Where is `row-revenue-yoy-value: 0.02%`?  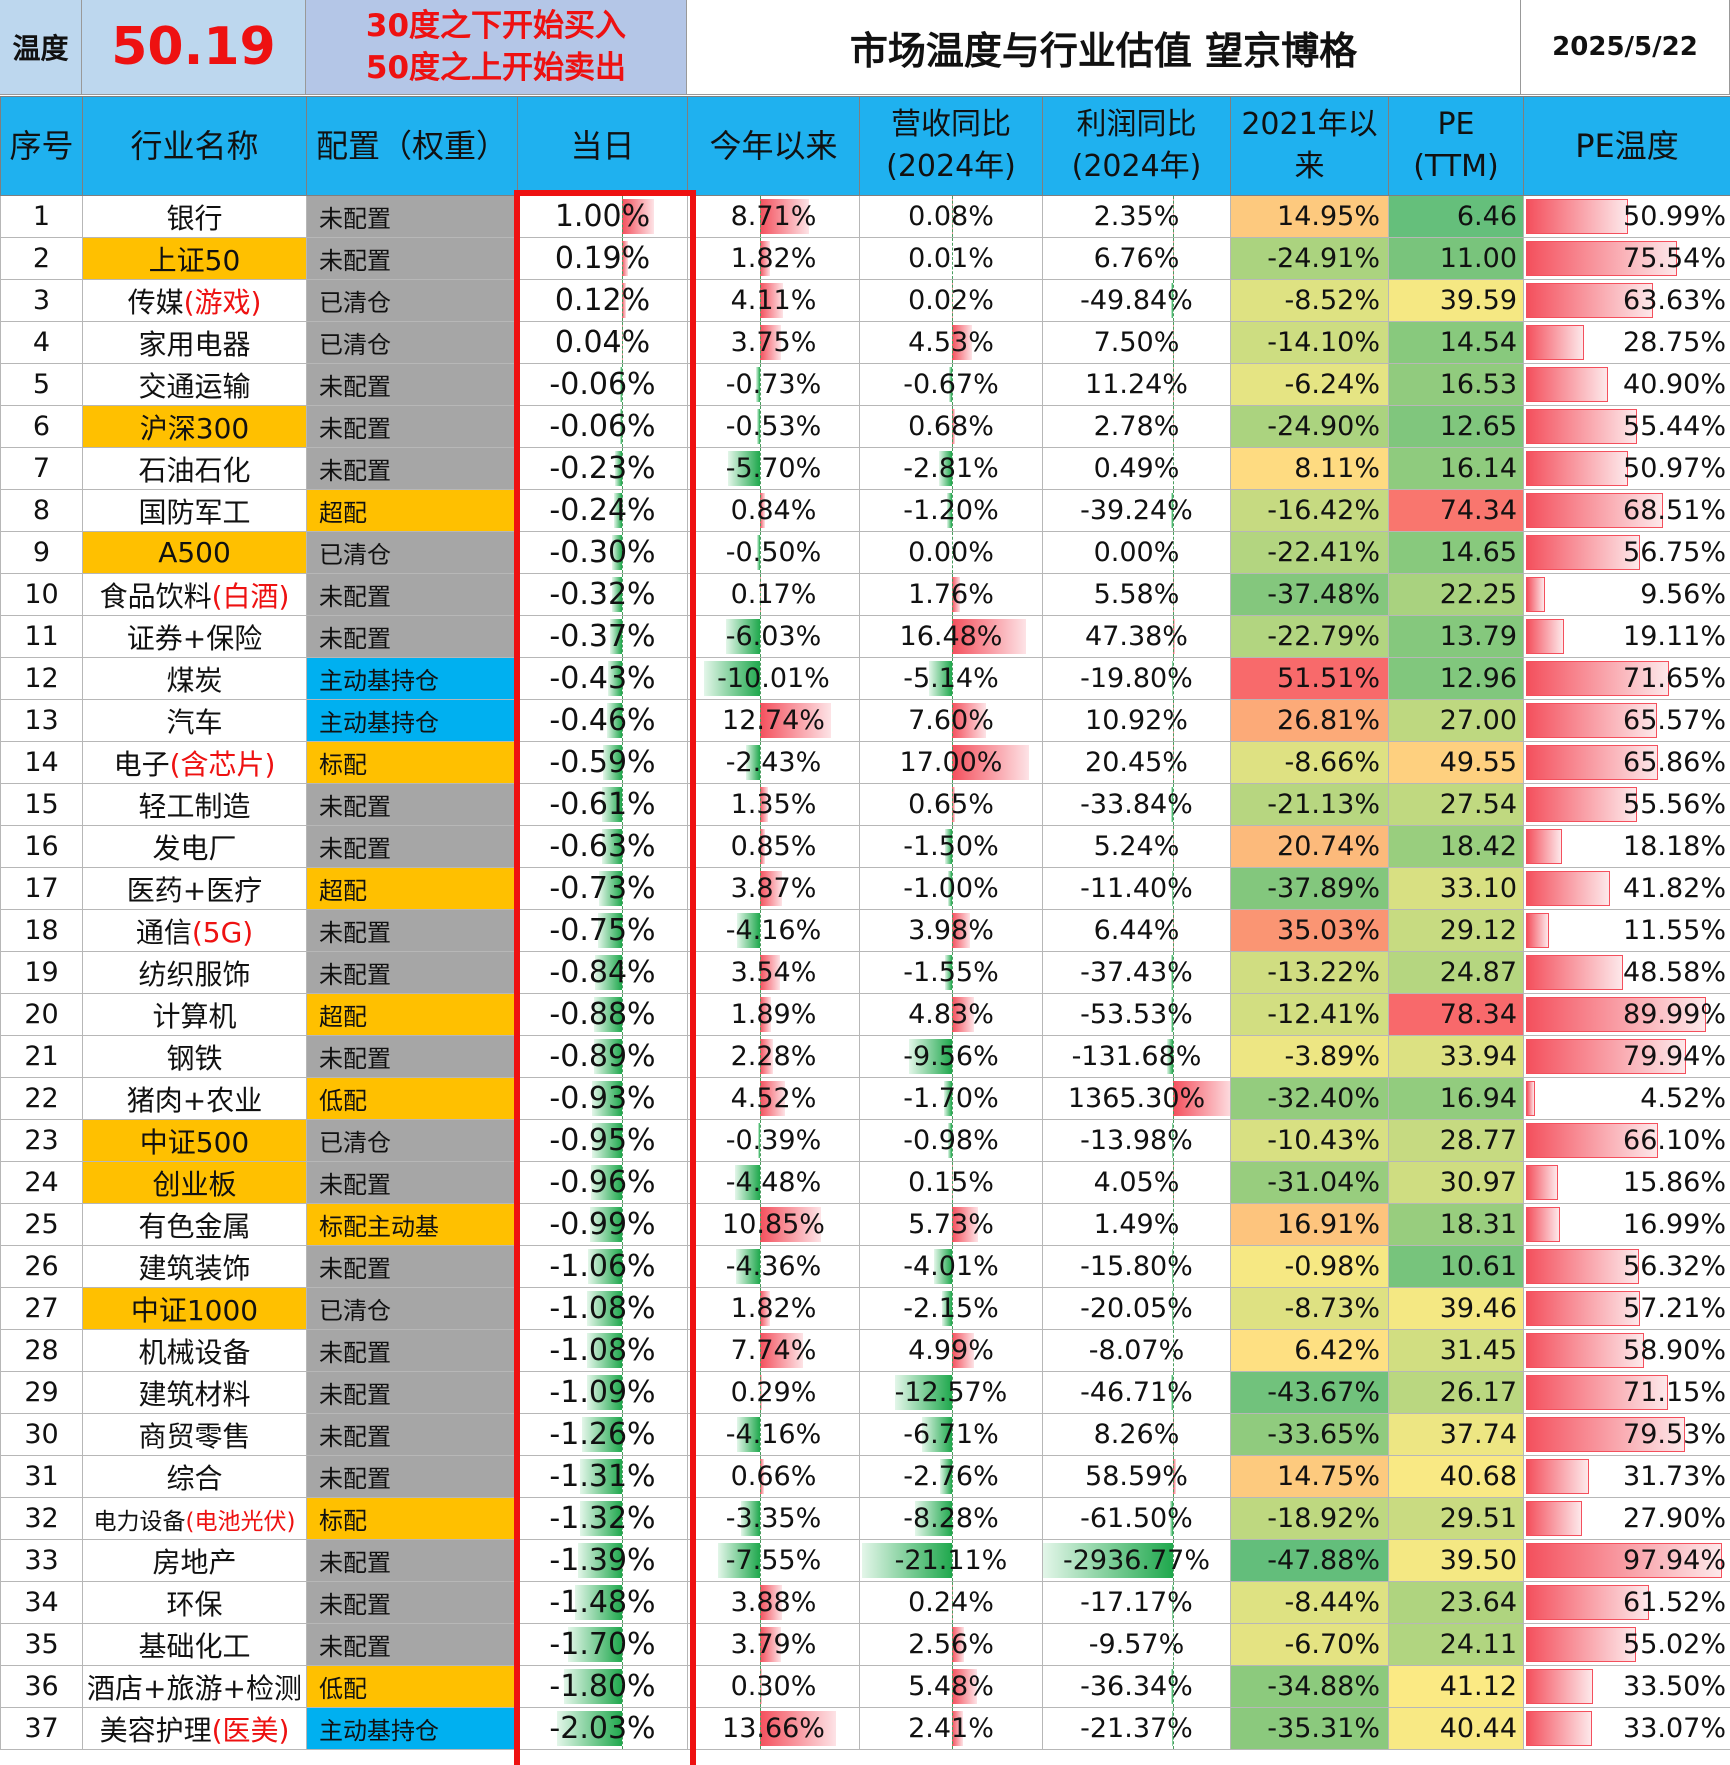 row-revenue-yoy-value: 0.02% is located at coordinates (951, 300).